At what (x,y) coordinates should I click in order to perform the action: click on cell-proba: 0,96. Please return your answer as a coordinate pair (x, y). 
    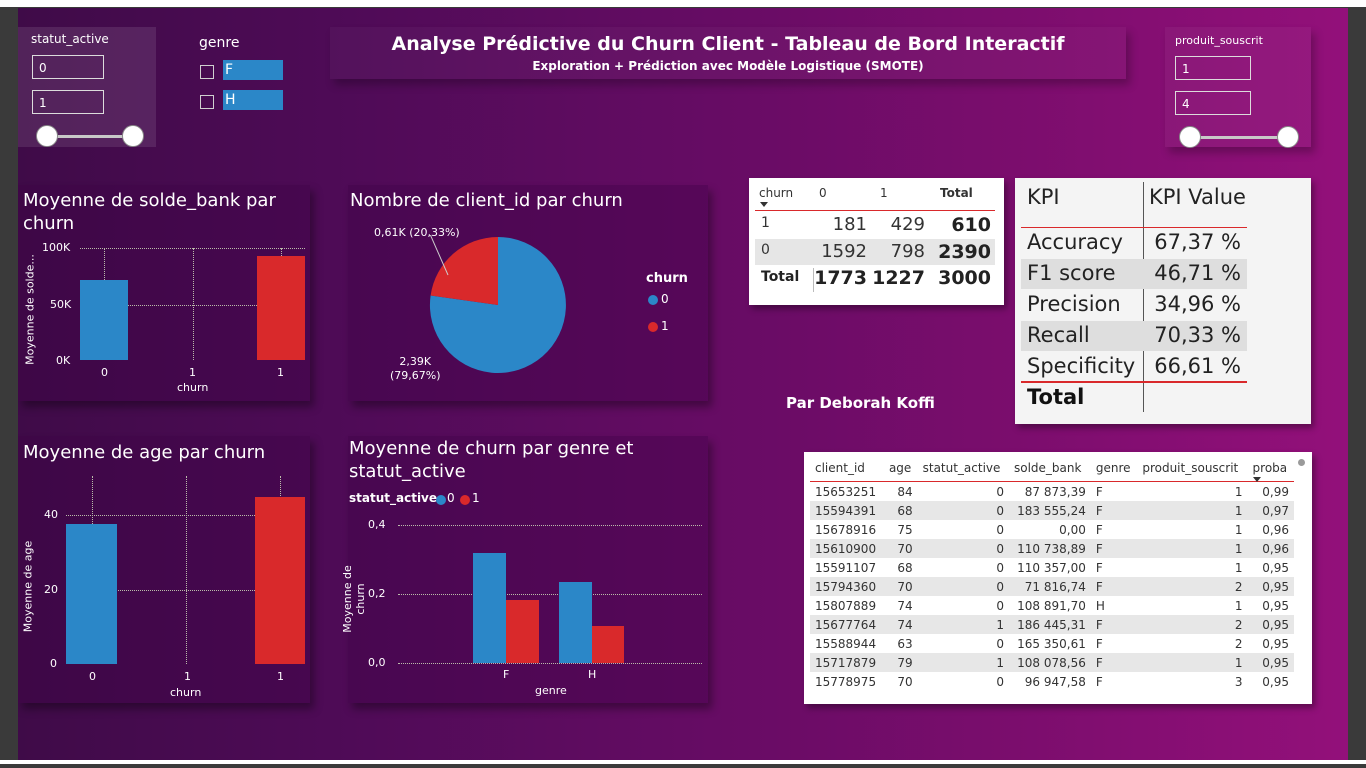
    Looking at the image, I should click on (1275, 529).